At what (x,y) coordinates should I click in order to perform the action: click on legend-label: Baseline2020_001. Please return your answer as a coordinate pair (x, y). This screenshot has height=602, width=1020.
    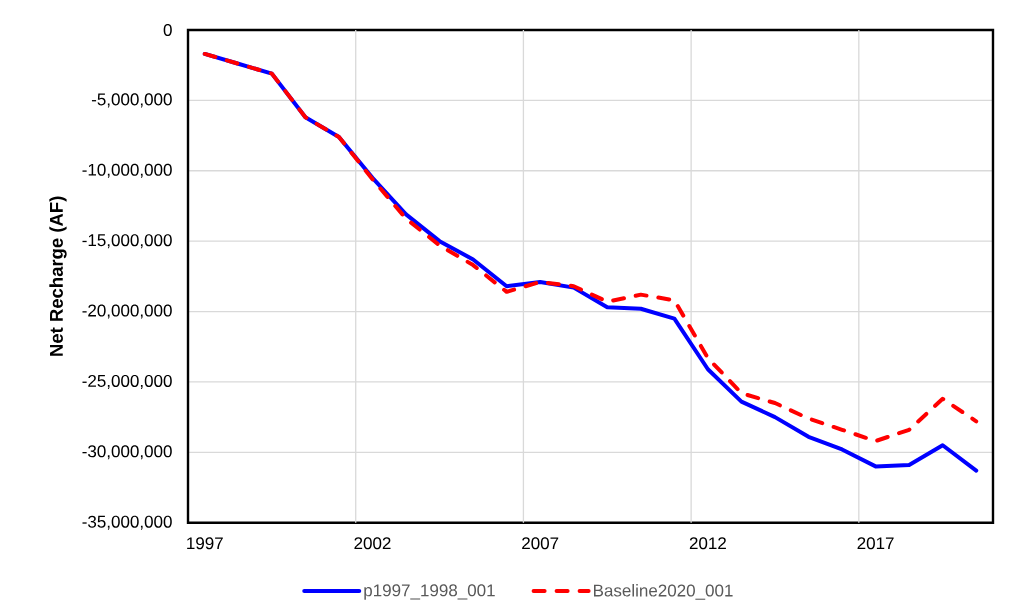
    Looking at the image, I should click on (663, 592).